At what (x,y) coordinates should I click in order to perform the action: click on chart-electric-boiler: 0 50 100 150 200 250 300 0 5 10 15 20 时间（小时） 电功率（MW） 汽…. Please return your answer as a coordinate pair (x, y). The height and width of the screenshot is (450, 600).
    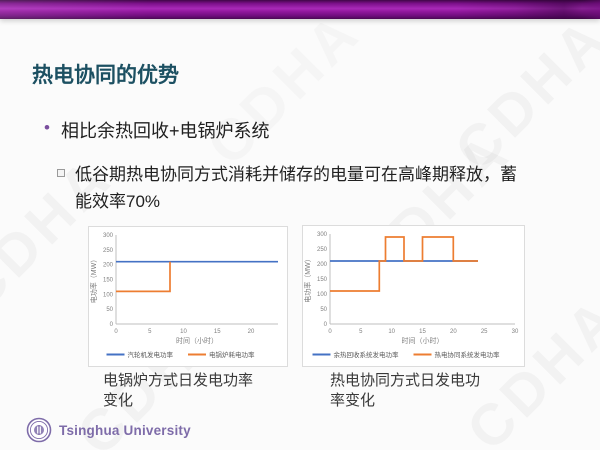
    Looking at the image, I should click on (188, 296).